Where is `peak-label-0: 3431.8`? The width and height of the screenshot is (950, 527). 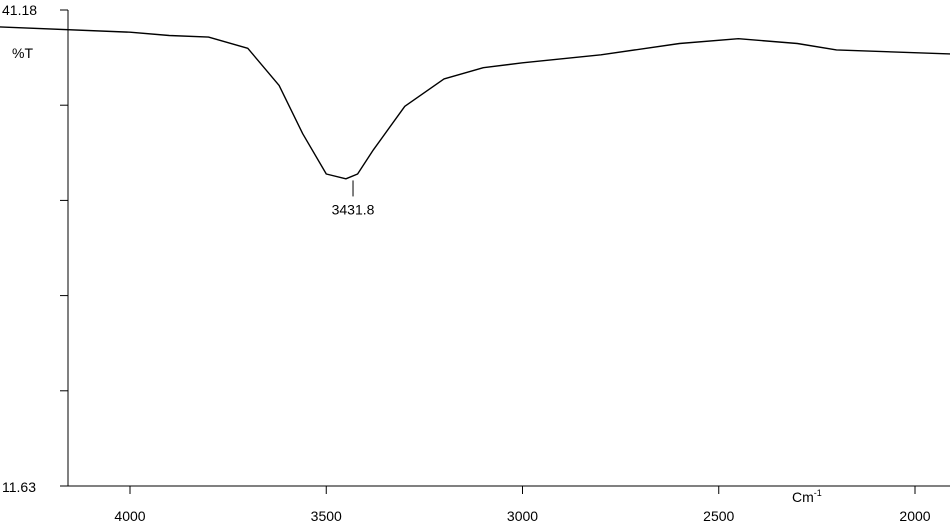 peak-label-0: 3431.8 is located at coordinates (353, 209).